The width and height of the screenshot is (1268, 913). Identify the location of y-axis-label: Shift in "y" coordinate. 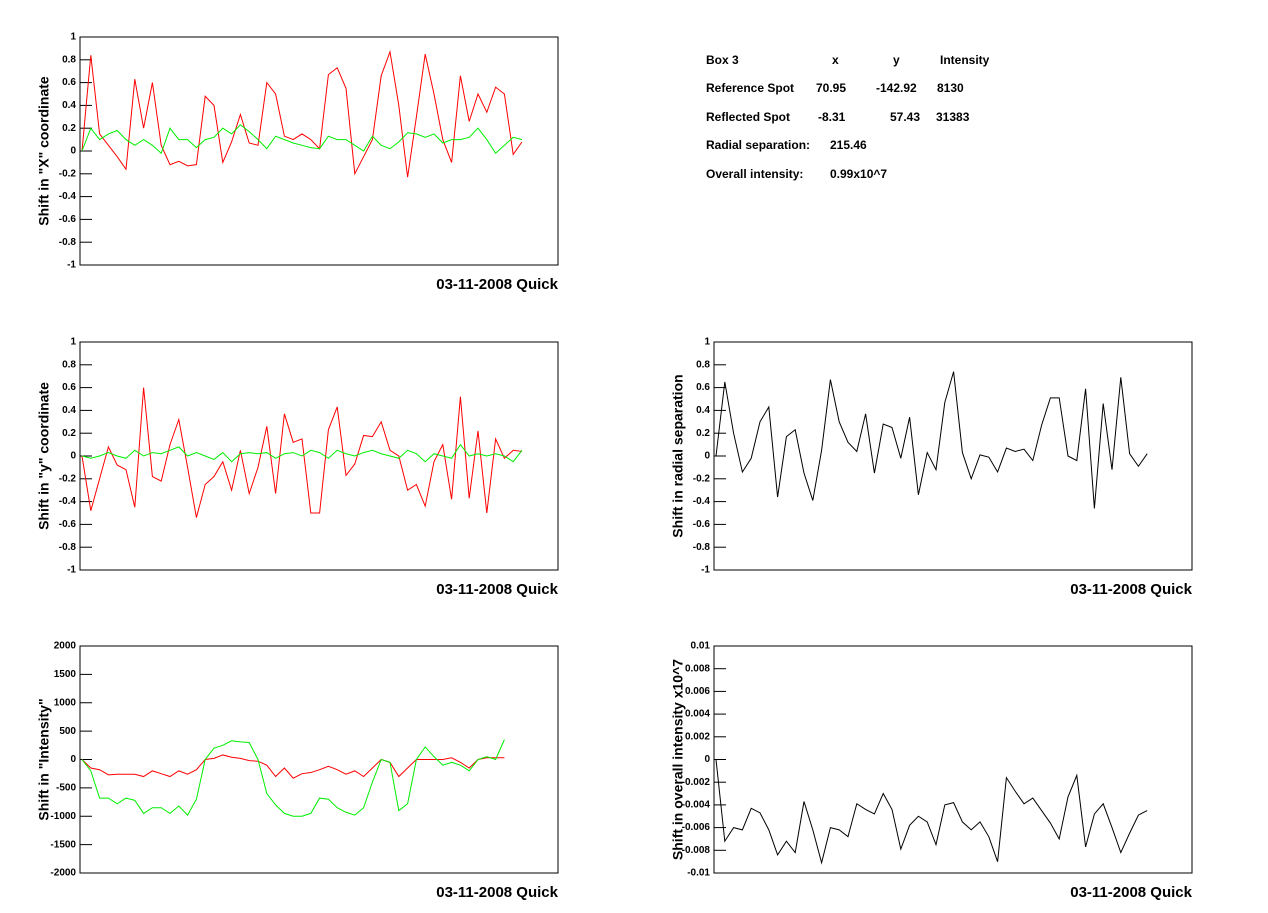
(44, 456).